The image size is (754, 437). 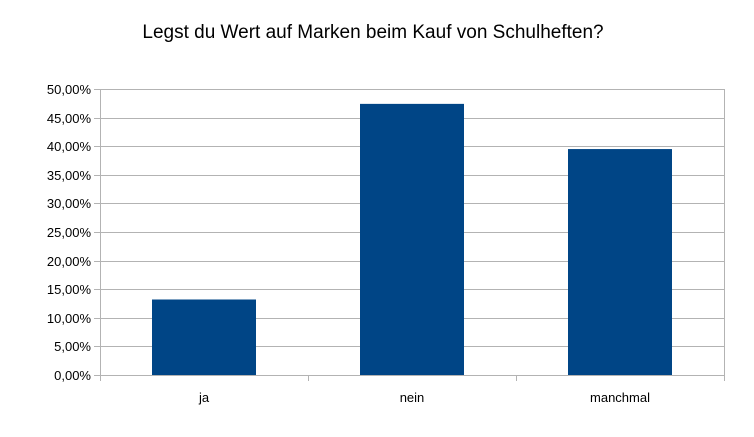 I want to click on bar-nein, so click(x=412, y=239).